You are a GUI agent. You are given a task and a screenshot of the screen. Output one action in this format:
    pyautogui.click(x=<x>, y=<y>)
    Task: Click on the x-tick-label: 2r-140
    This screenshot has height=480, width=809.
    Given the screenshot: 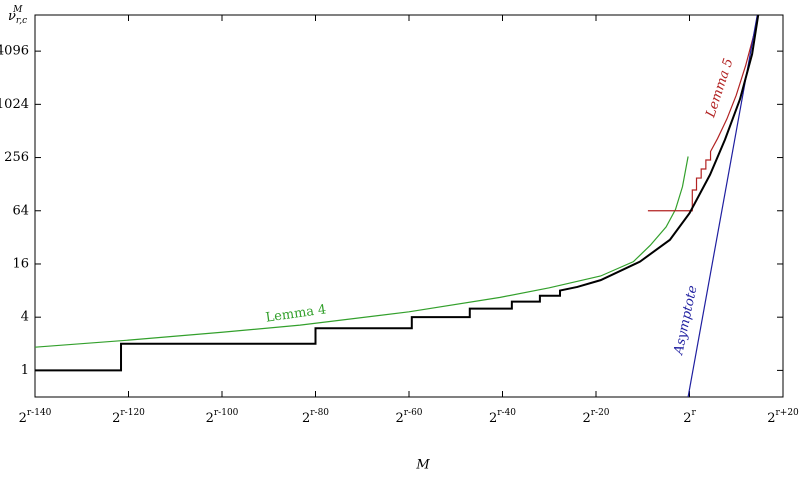 What is the action you would take?
    pyautogui.click(x=35, y=417)
    